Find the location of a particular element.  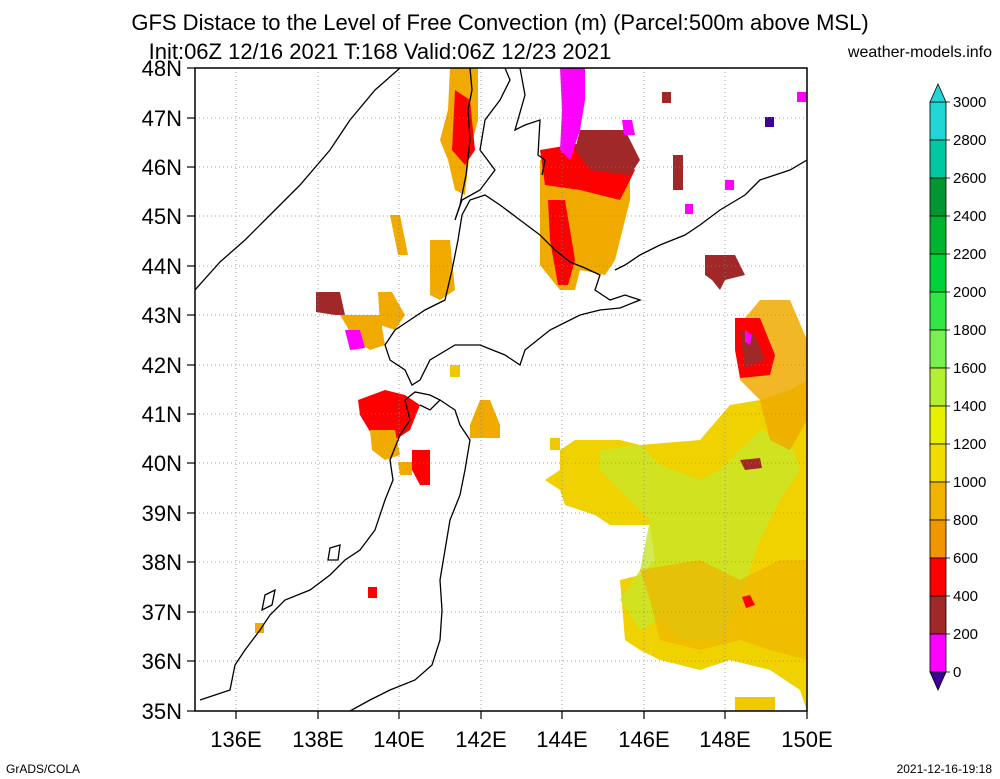

field-patch-magenta-46n is located at coordinates (729, 185).